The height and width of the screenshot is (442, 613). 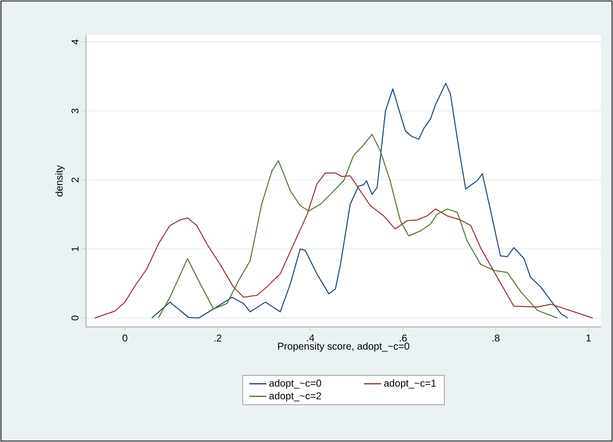 I want to click on x-tick-label: 0, so click(x=125, y=338).